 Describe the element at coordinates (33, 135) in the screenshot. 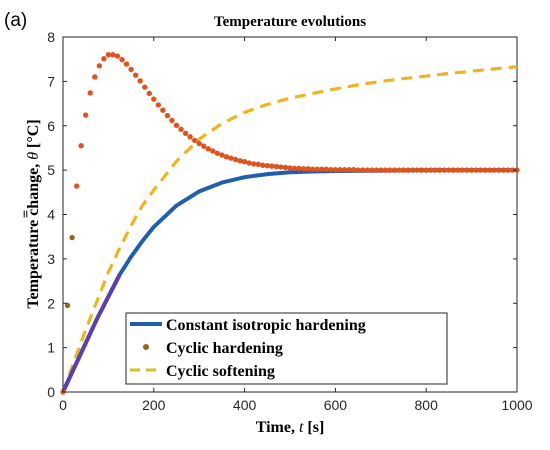

I see `y-axis-label-post: [°C]` at that location.